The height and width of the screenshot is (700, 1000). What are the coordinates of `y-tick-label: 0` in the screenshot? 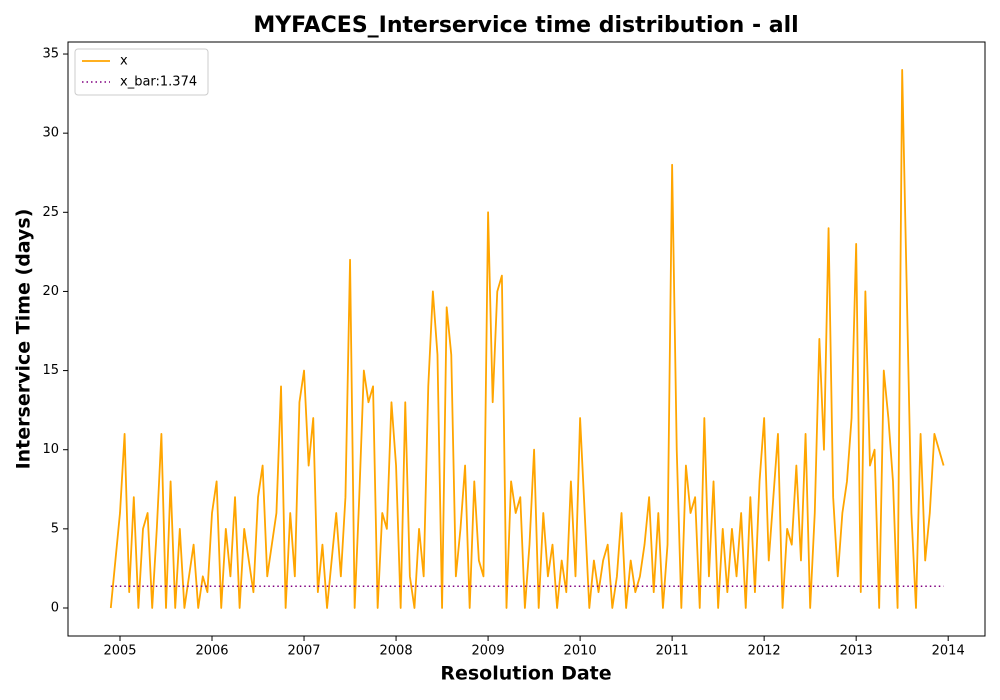 It's located at (55, 607).